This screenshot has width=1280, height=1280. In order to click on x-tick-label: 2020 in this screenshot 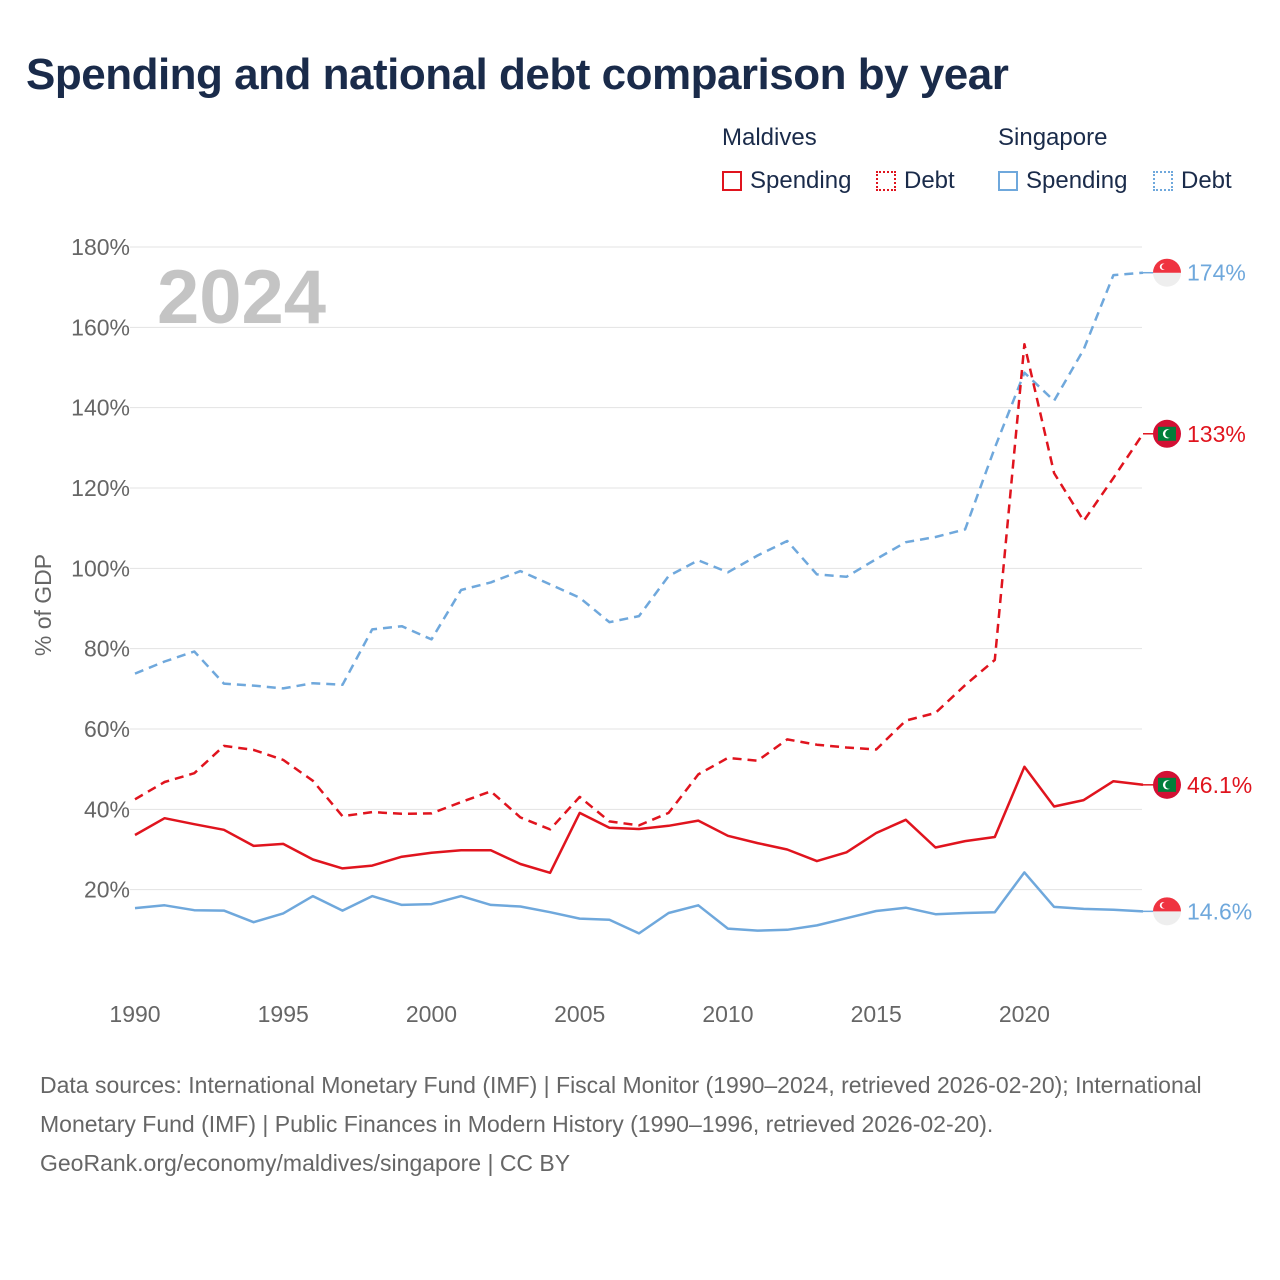, I will do `click(1024, 1014)`.